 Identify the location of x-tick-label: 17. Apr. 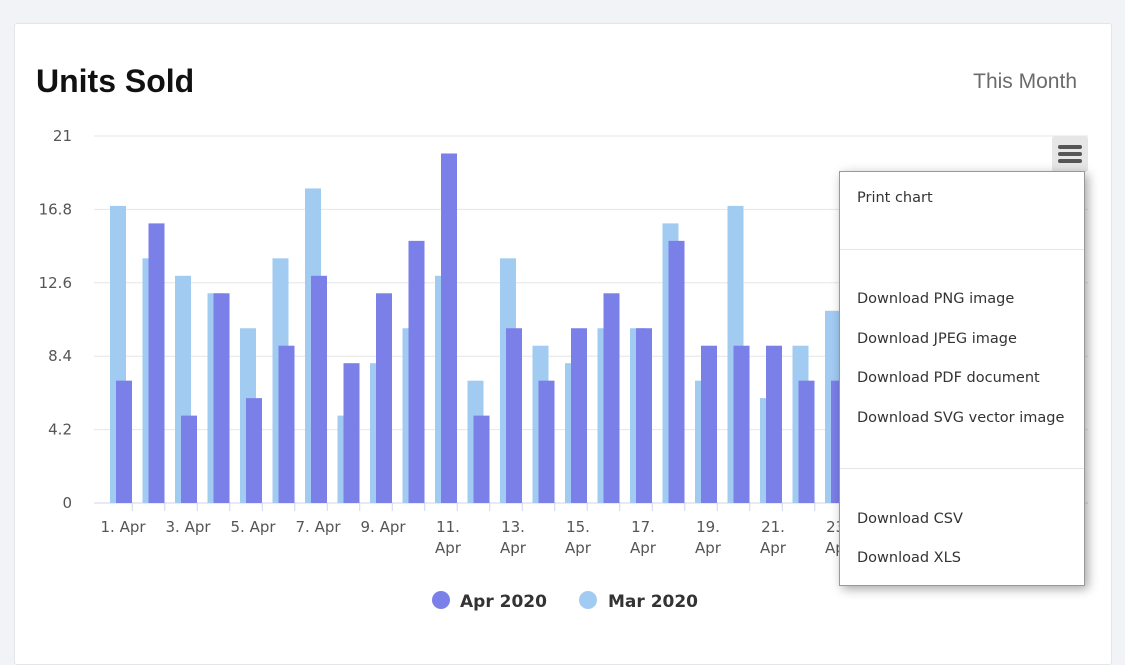
(643, 537).